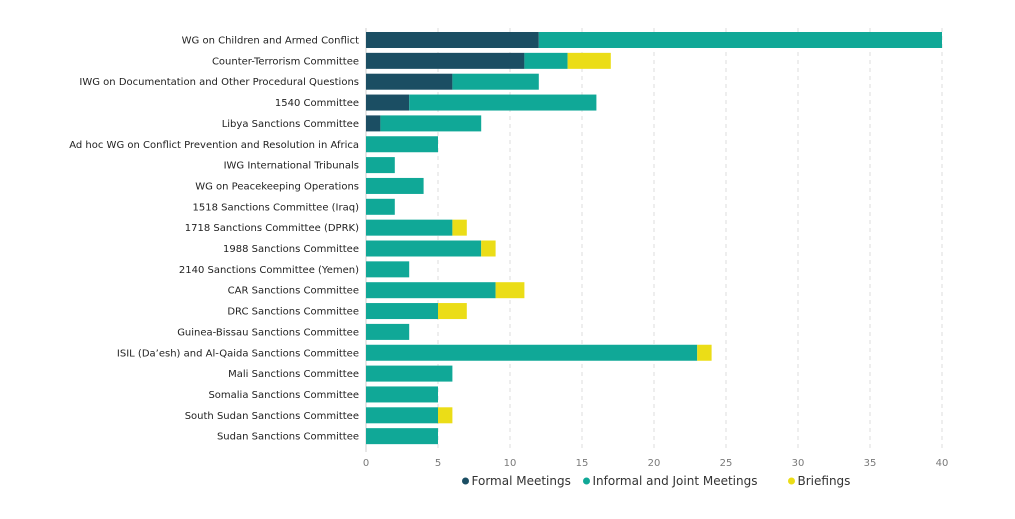 This screenshot has height=519, width=1015. What do you see at coordinates (510, 463) in the screenshot?
I see `x-tick-label: 10` at bounding box center [510, 463].